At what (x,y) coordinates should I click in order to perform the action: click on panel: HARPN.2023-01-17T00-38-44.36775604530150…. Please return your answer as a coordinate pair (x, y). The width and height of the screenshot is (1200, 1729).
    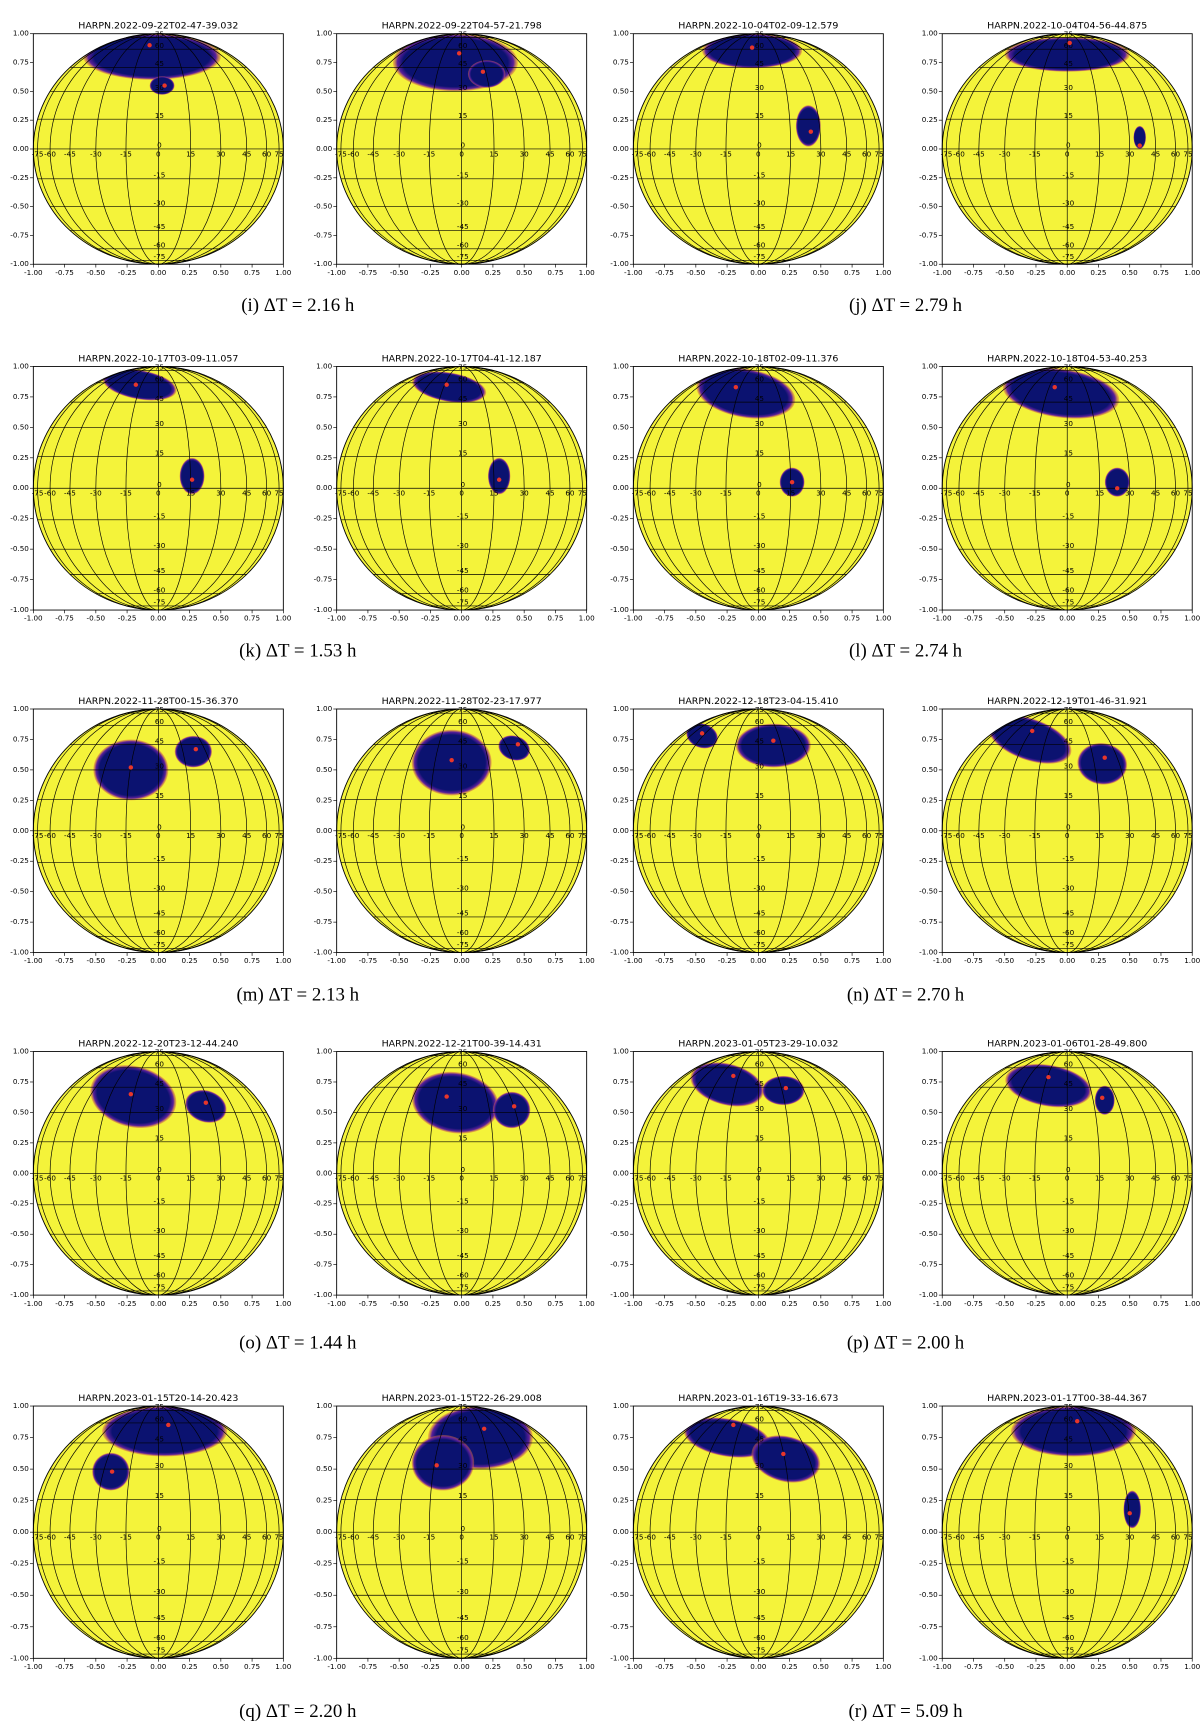
    Looking at the image, I should click on (1059, 1532).